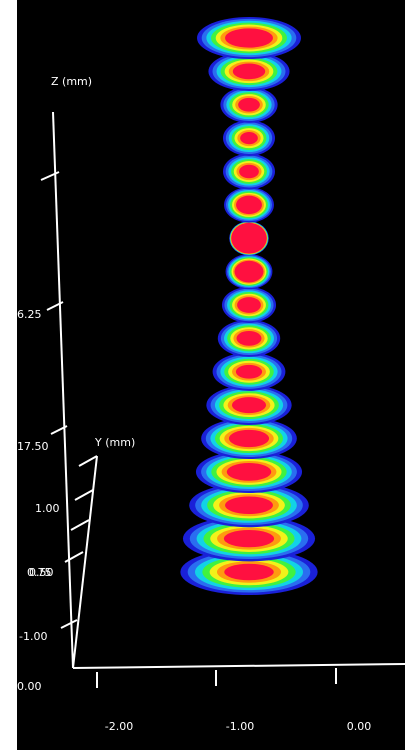  I want to click on z-axis-line, so click(63, 390).